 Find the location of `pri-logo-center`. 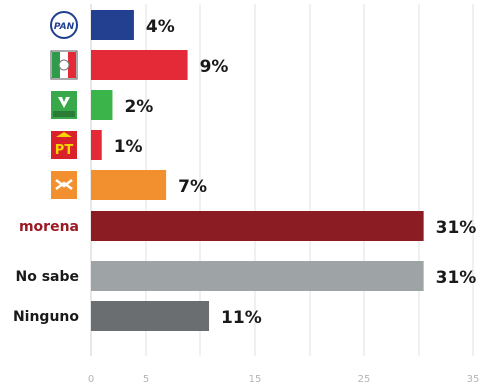

pri-logo-center is located at coordinates (64, 65).